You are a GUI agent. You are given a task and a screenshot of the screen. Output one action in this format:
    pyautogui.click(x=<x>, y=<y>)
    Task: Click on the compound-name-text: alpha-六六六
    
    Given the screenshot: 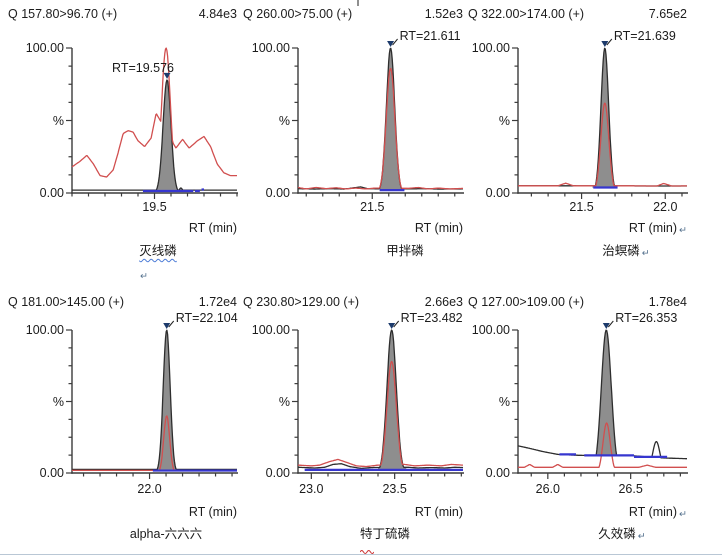 What is the action you would take?
    pyautogui.click(x=166, y=534)
    